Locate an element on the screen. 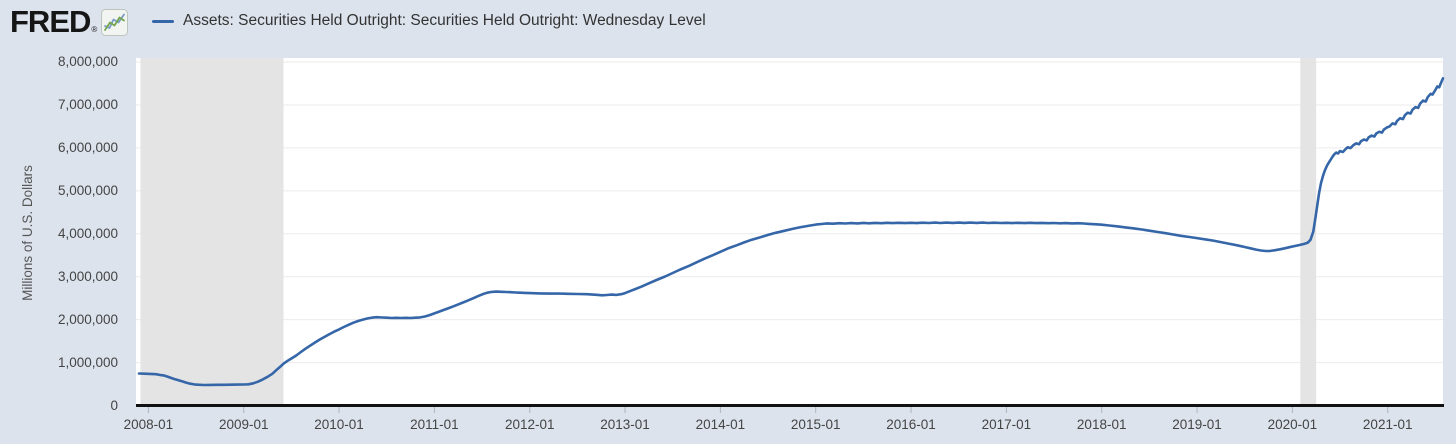 Image resolution: width=1456 pixels, height=444 pixels. y-tick-label: 7,000,000 is located at coordinates (87, 104).